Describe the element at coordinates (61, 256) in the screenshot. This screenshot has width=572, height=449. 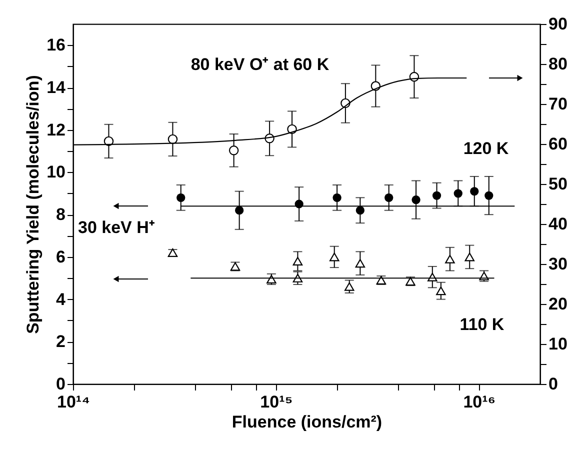
I see `y-tick-label: 6` at that location.